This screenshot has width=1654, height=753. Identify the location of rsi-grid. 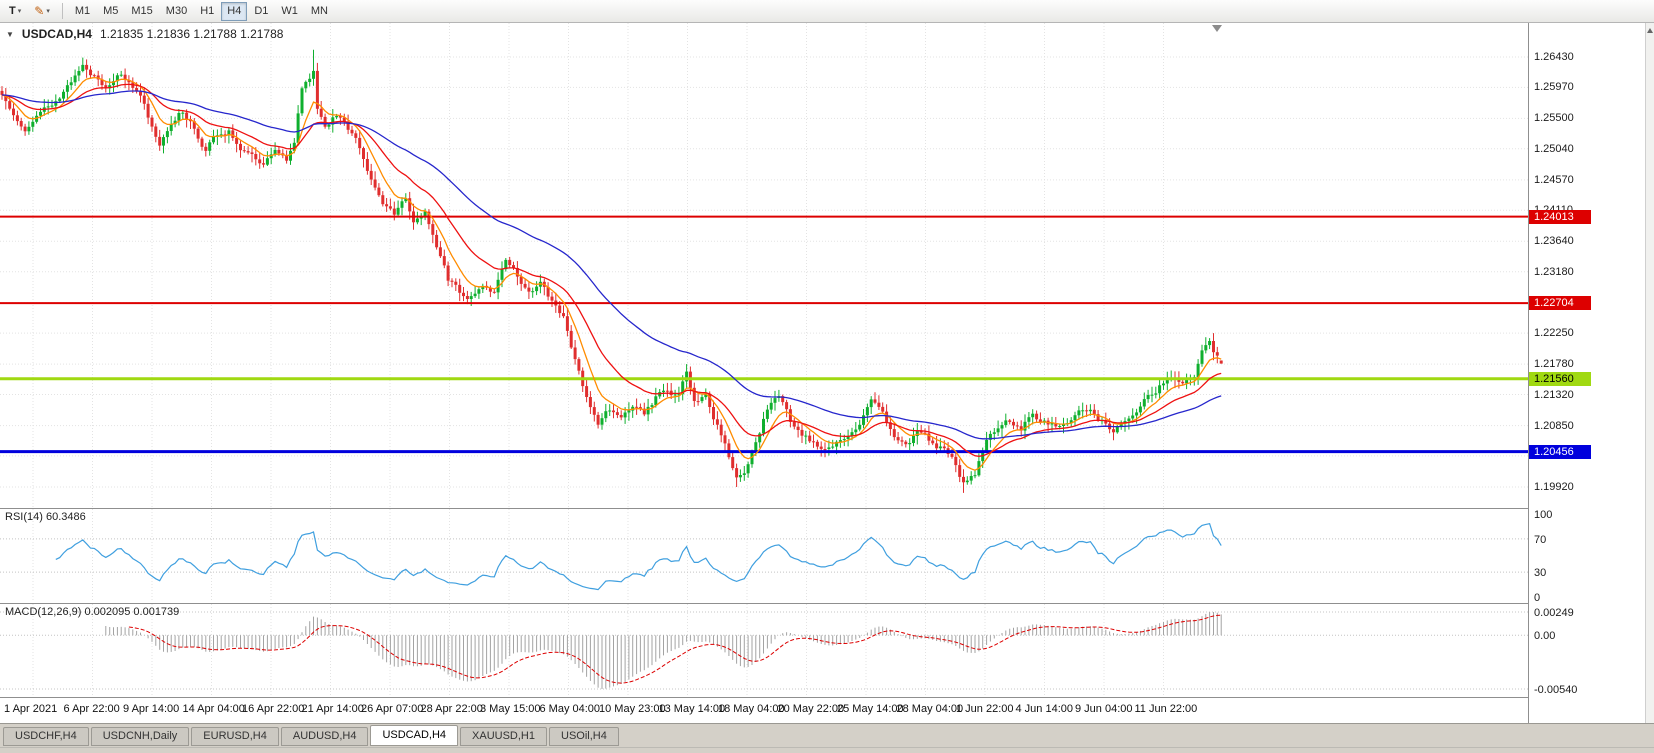
(764, 555).